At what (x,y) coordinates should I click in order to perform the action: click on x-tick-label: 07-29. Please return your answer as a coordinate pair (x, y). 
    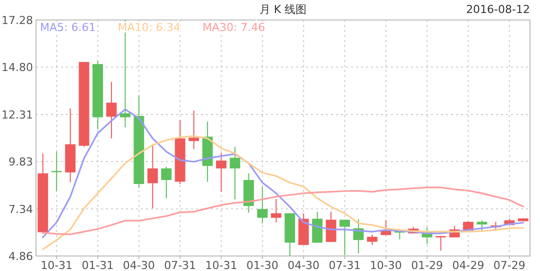
    Looking at the image, I should click on (509, 265).